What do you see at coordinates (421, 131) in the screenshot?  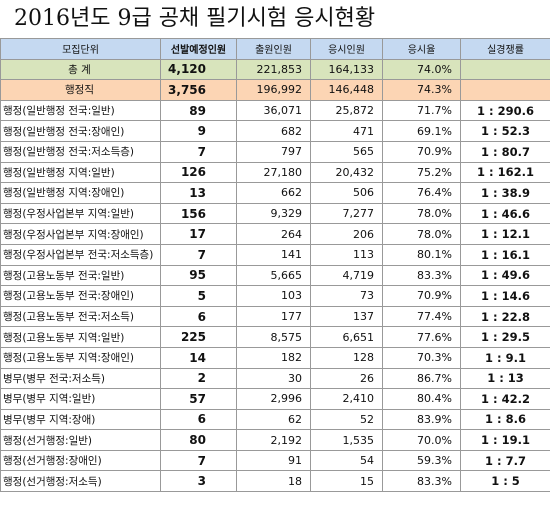 I see `table-cell: 69.1%` at bounding box center [421, 131].